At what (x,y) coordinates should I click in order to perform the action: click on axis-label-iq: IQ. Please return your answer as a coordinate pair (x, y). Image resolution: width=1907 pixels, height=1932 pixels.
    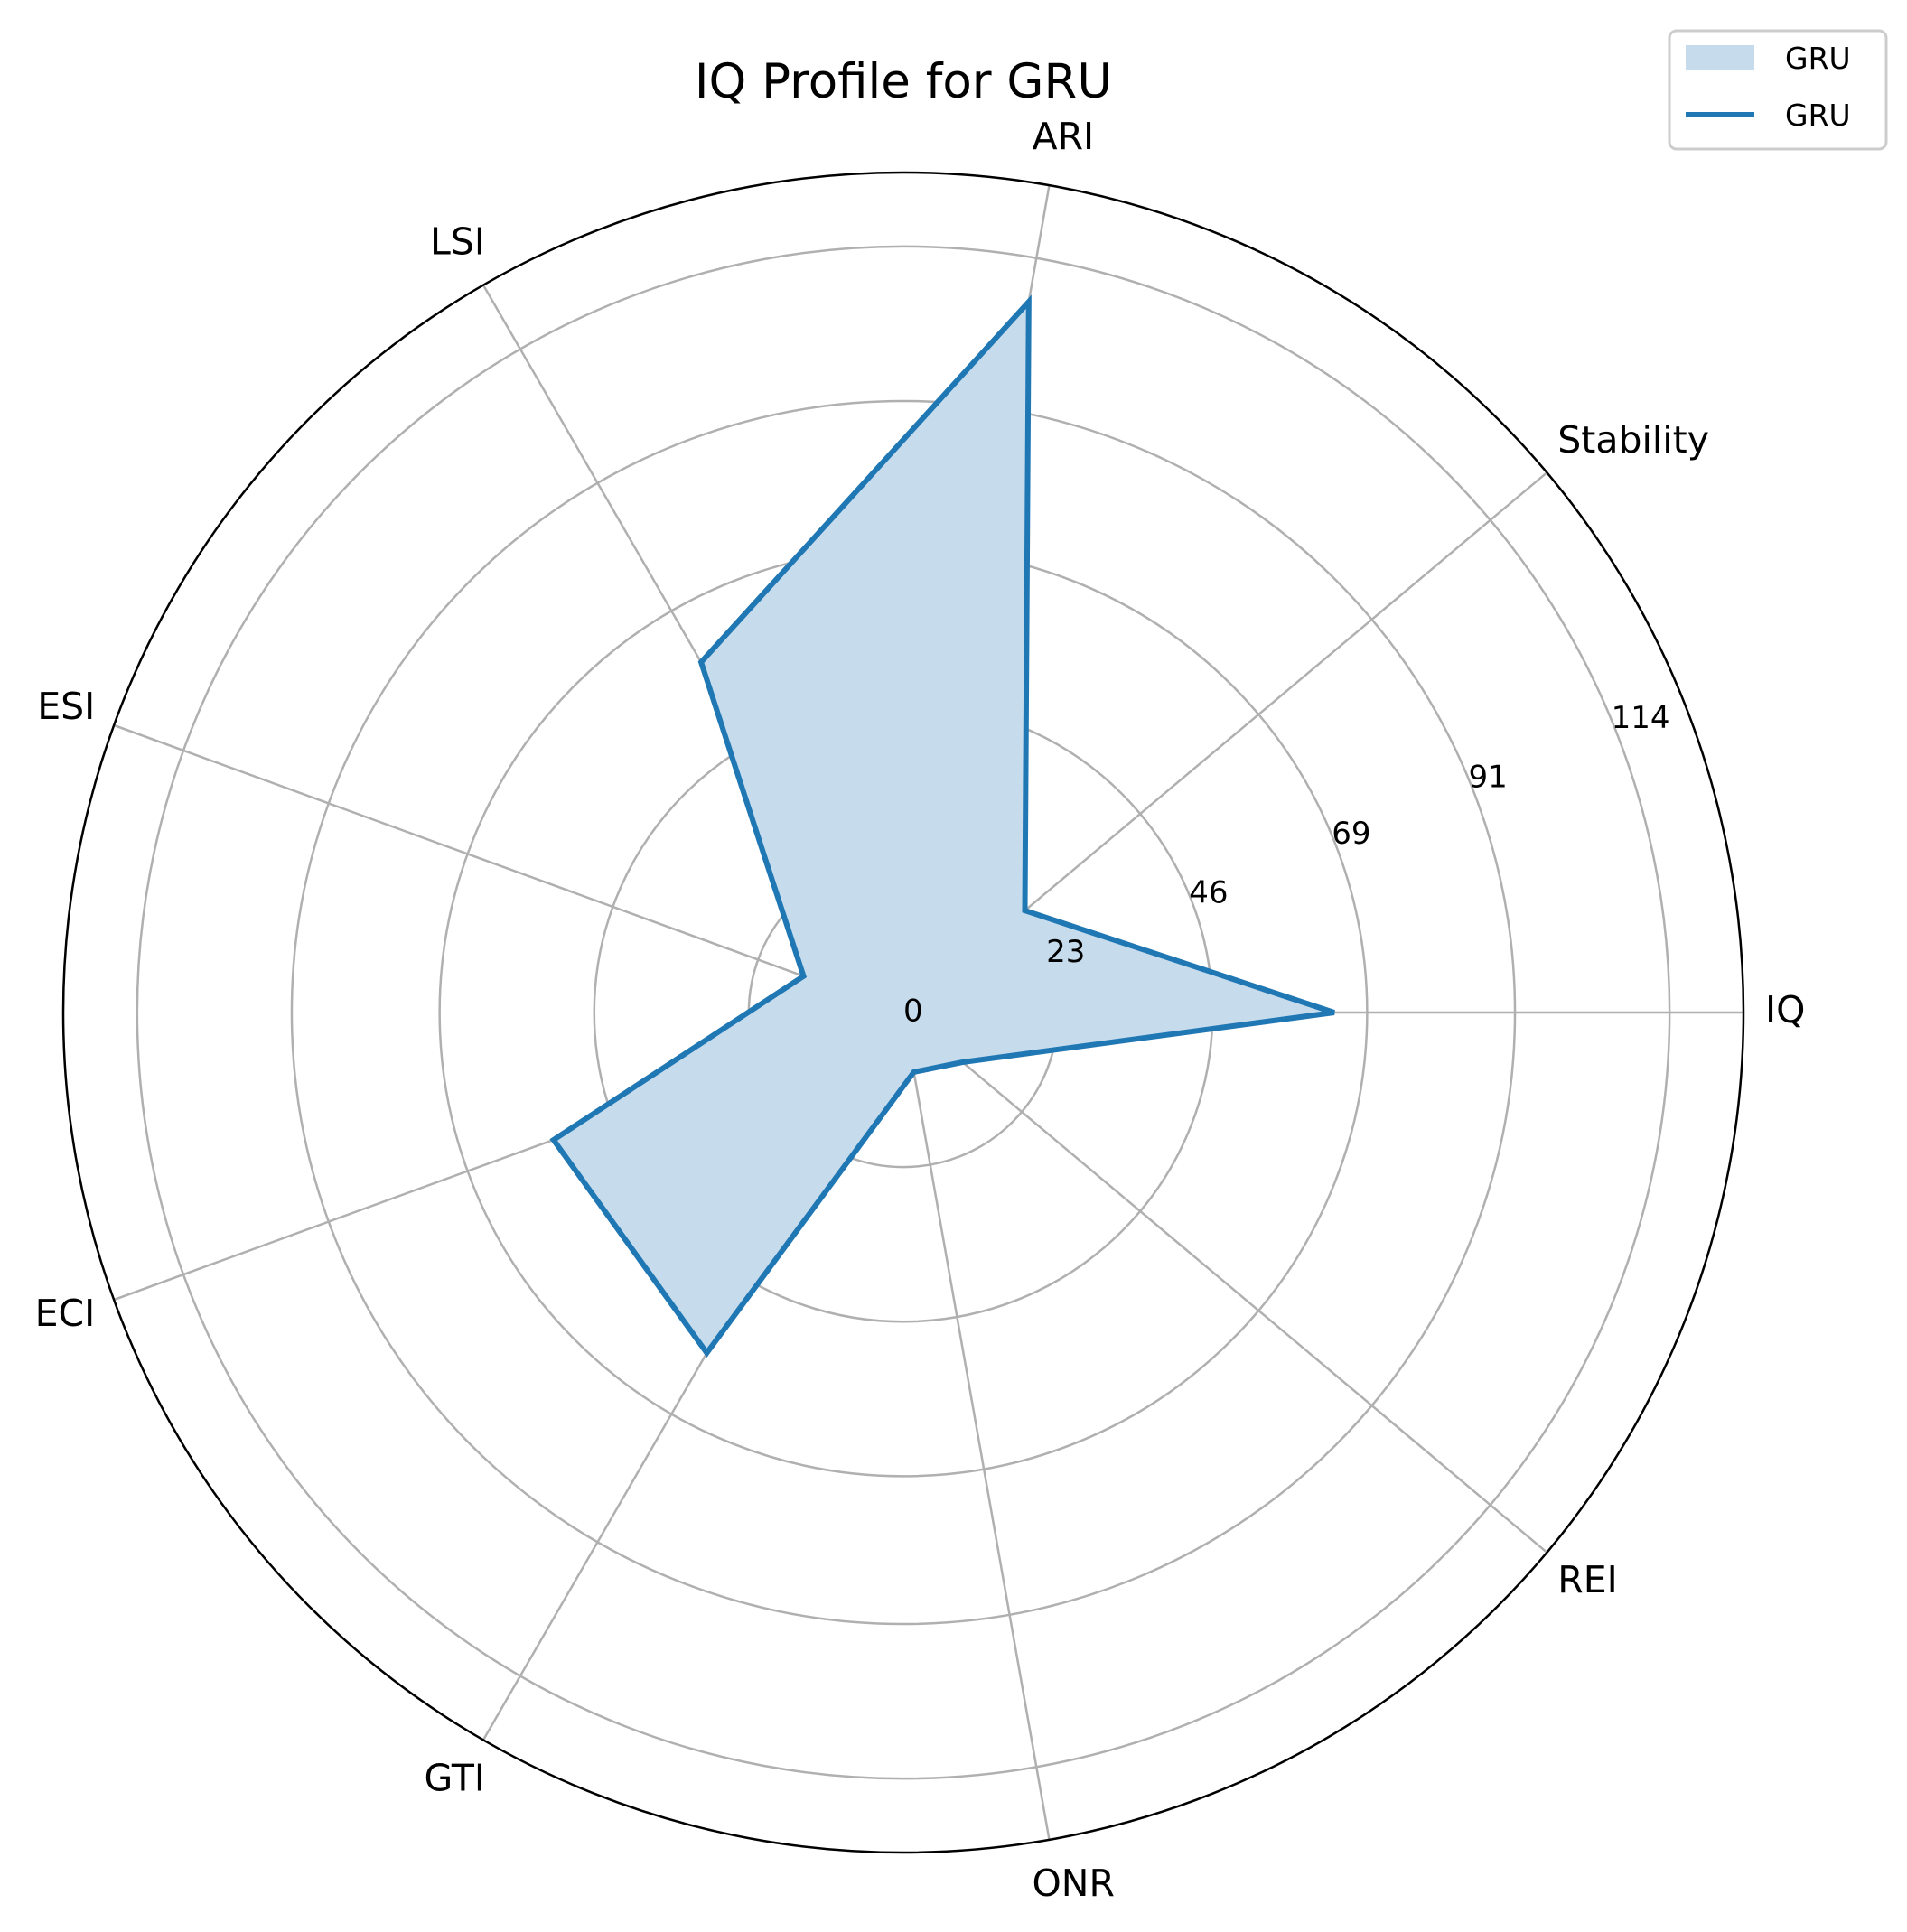
    Looking at the image, I should click on (1785, 1010).